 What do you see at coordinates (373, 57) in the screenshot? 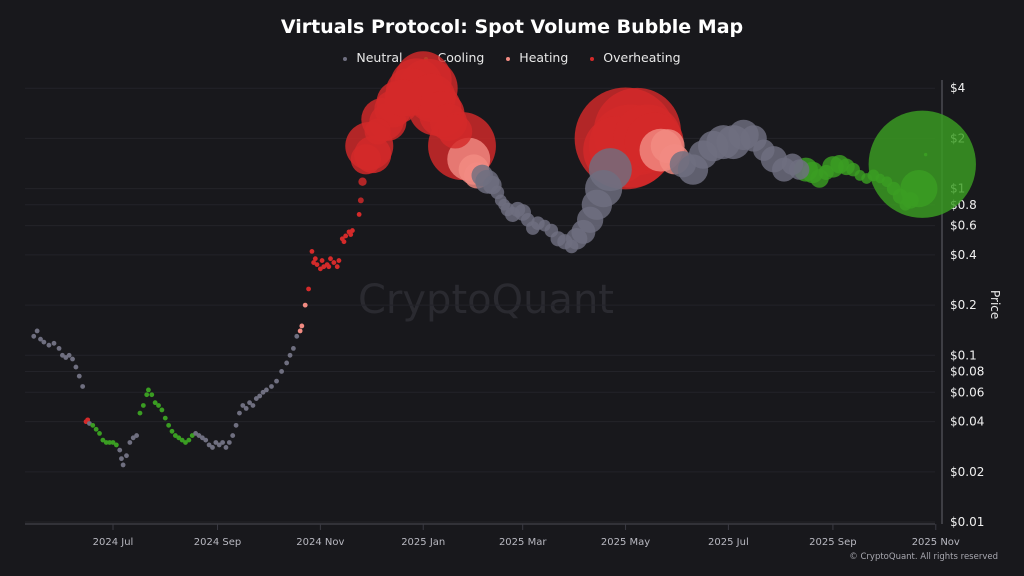
I see `legend-item-neutral: Neutral` at bounding box center [373, 57].